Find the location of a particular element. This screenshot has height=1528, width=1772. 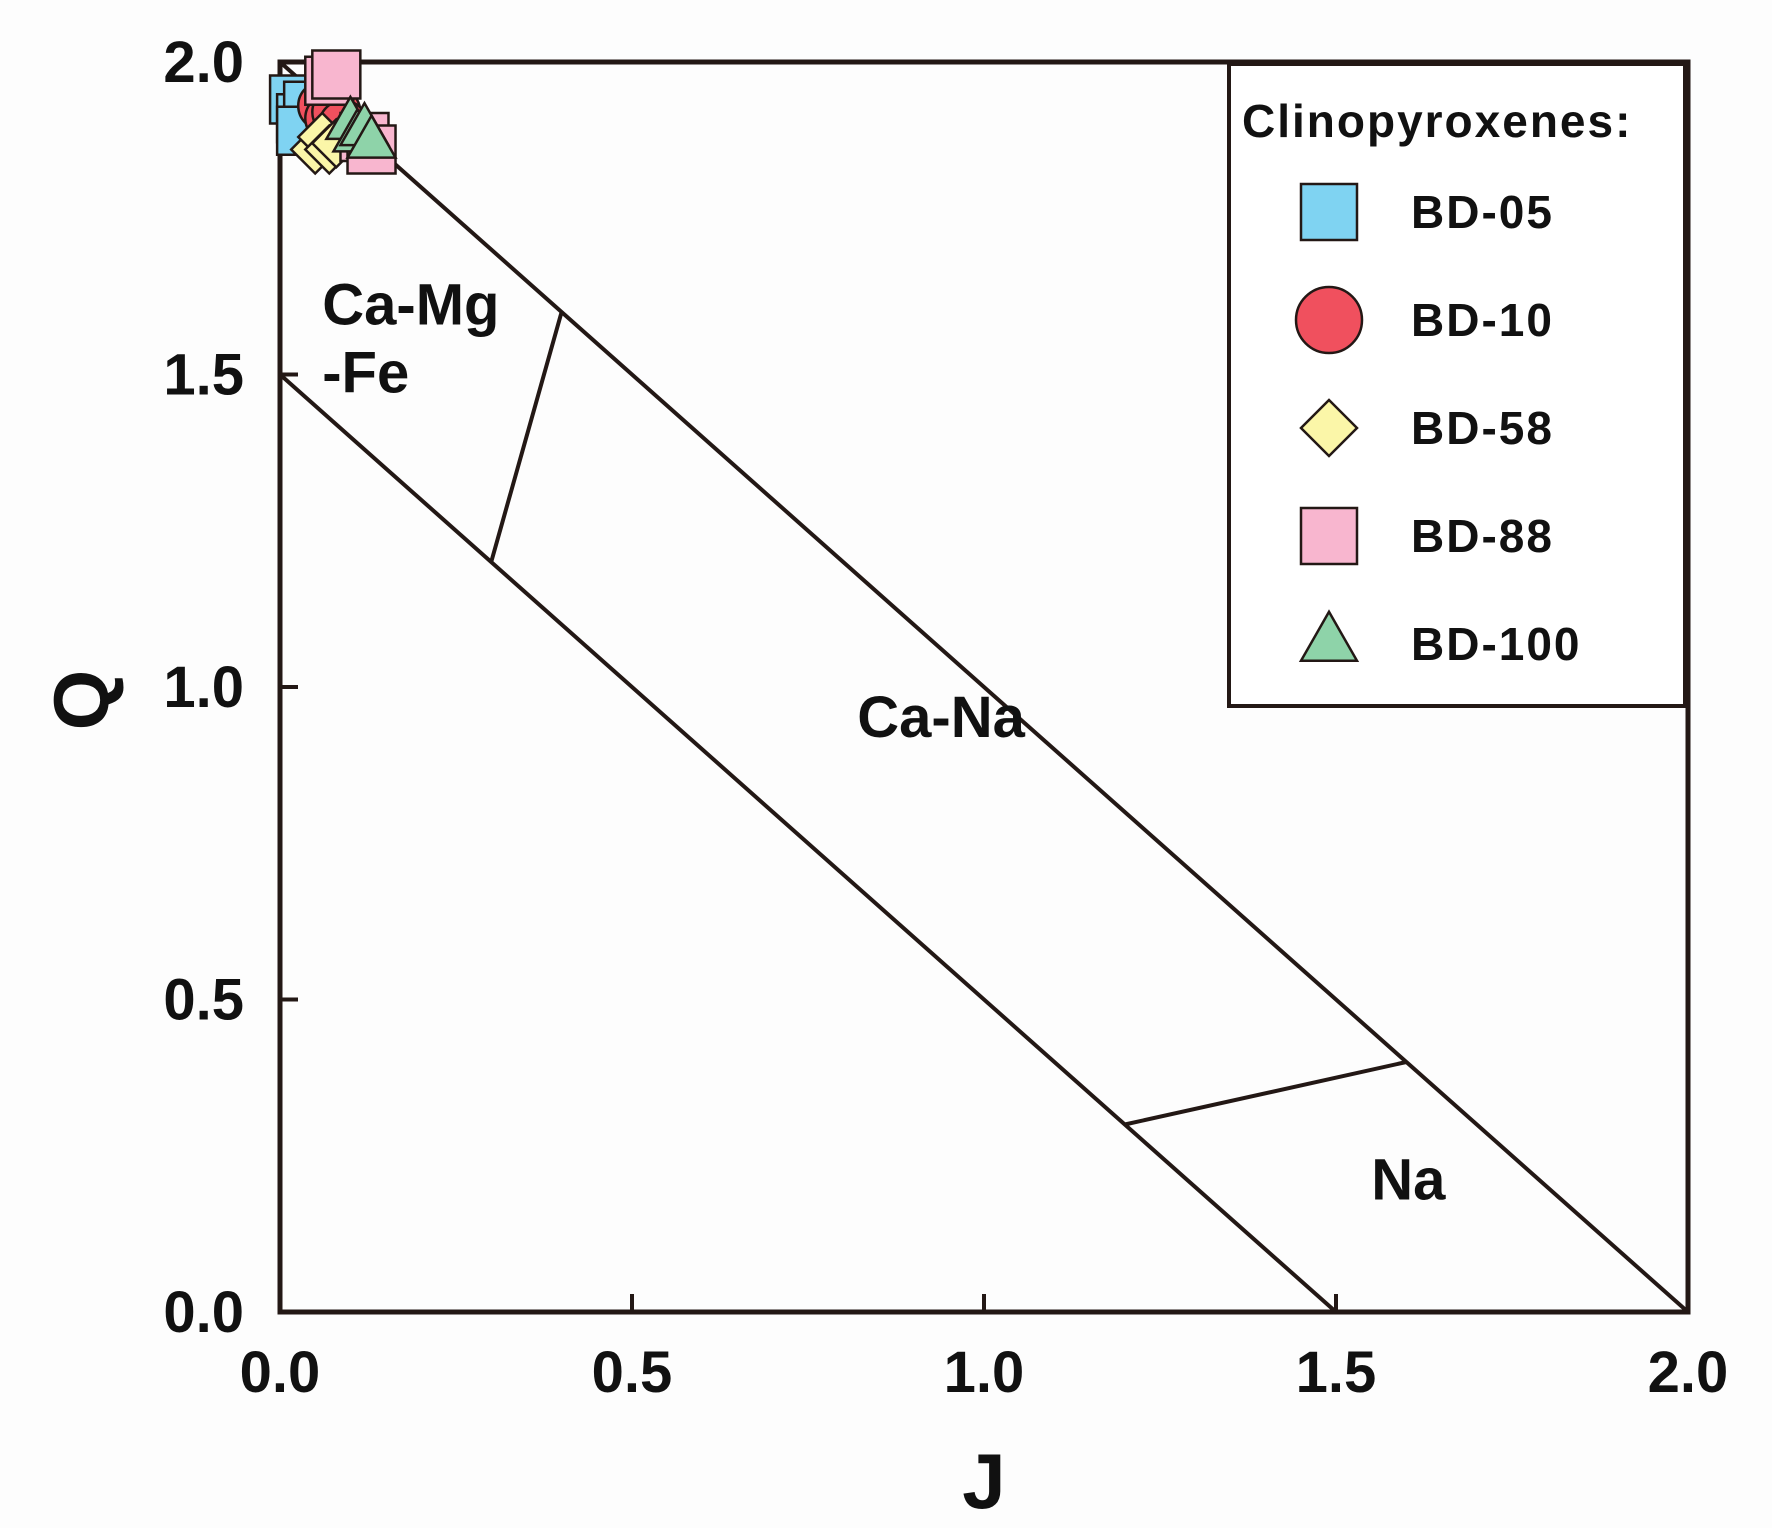

region-label-ca-mg-fe: Ca-Mg -Fe is located at coordinates (410, 339).